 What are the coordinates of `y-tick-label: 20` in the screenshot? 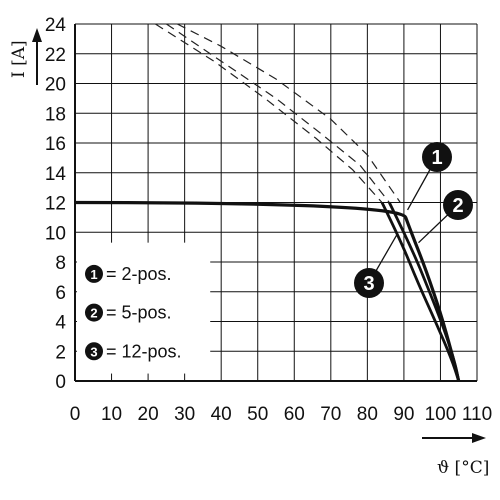 It's located at (55, 85).